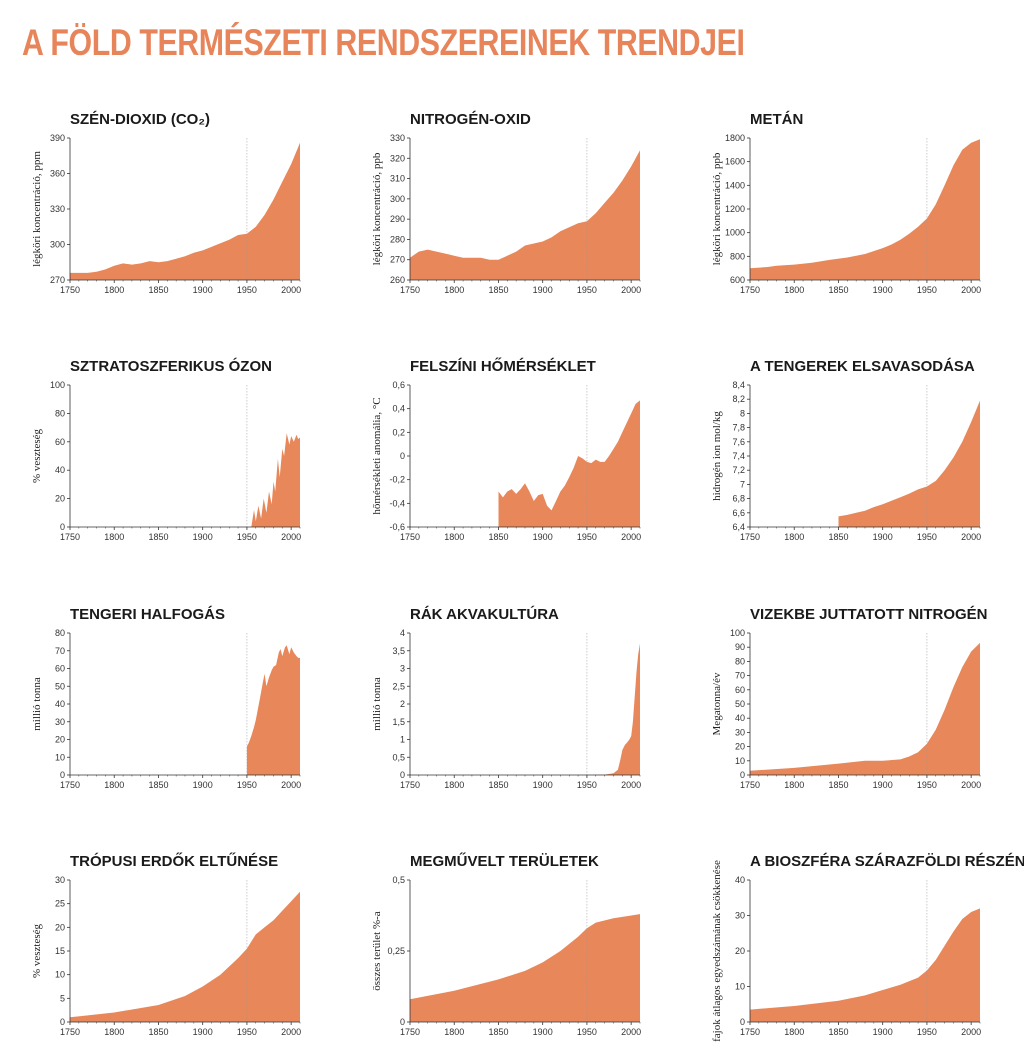 This screenshot has height=1058, width=1024. I want to click on y-tick-label: 7, so click(742, 484).